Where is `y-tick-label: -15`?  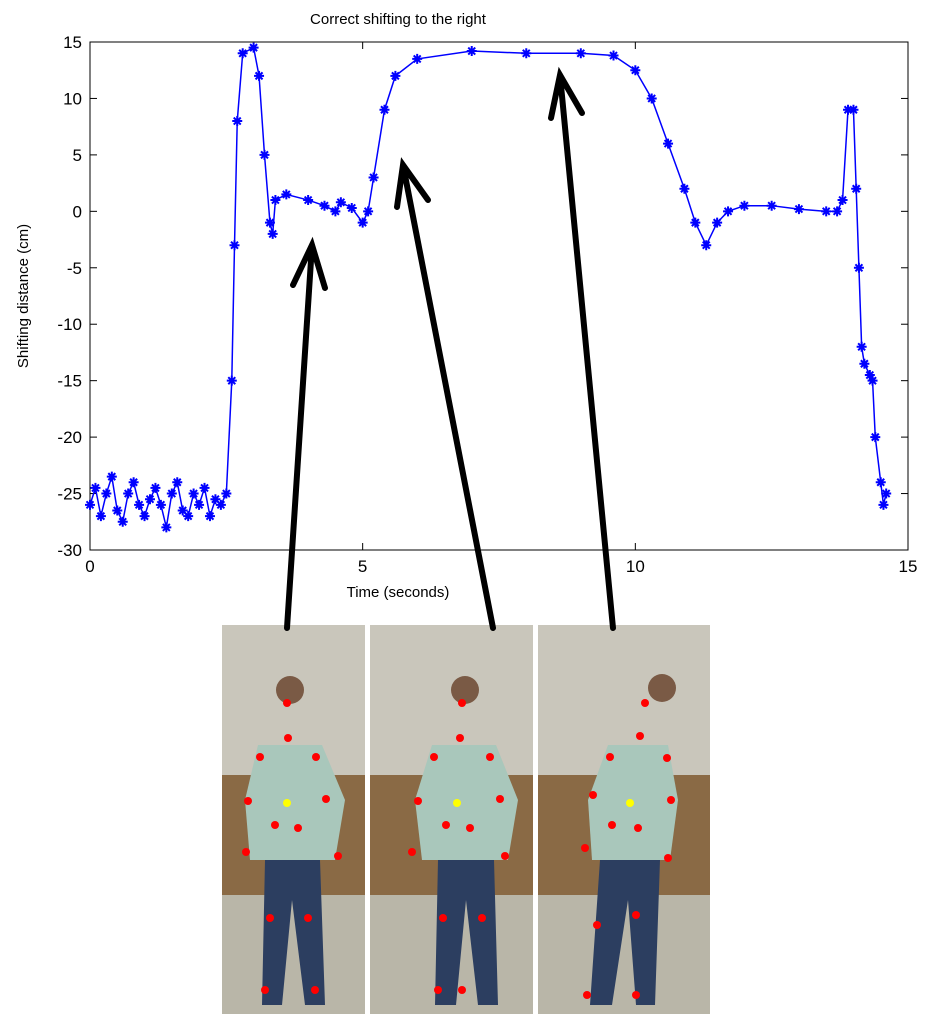
y-tick-label: -15 is located at coordinates (69, 381).